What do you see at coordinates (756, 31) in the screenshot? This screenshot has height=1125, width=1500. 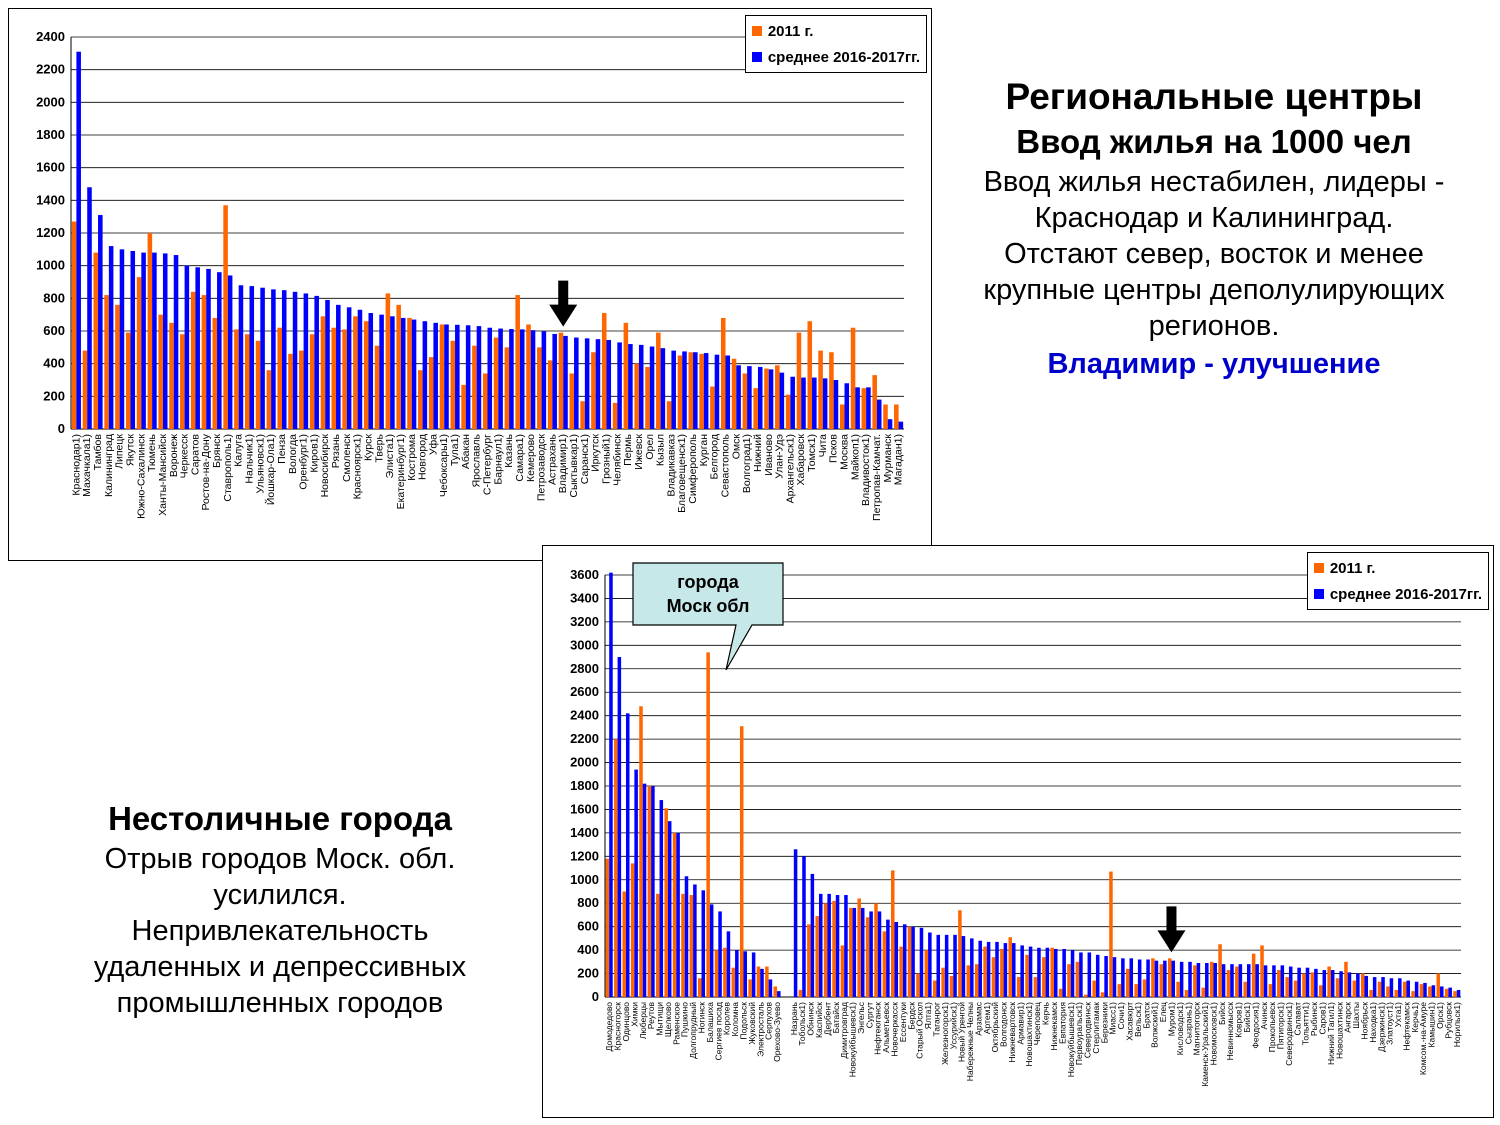 I see `legend-swatch-2011` at bounding box center [756, 31].